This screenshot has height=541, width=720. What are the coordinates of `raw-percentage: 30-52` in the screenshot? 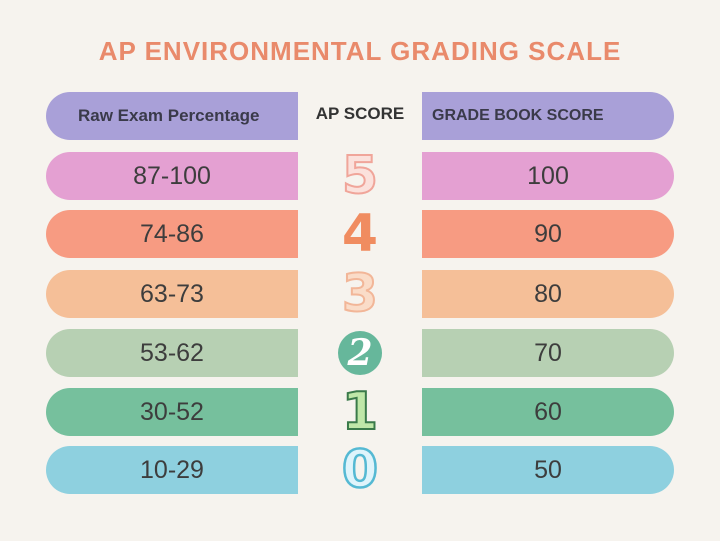 It's located at (172, 411).